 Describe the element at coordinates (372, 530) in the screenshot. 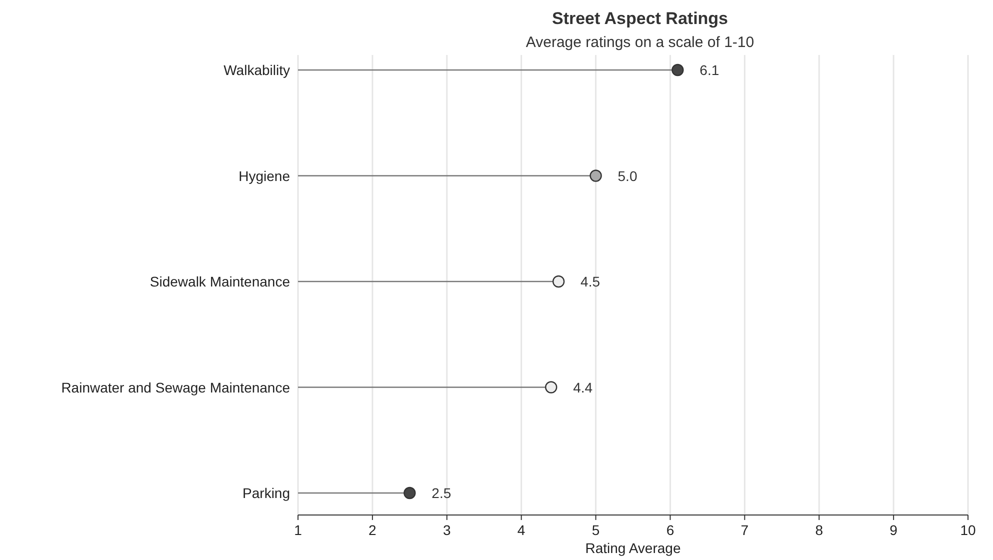

I see `x-tick-label: 2` at that location.